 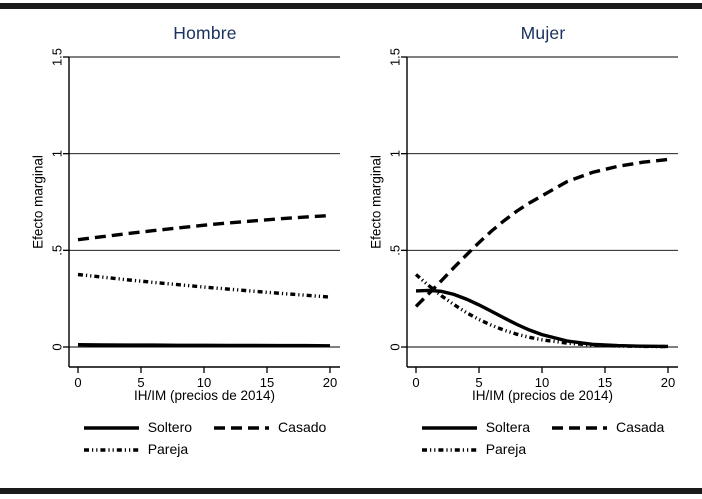 What do you see at coordinates (508, 427) in the screenshot?
I see `legend-label: Soltera` at bounding box center [508, 427].